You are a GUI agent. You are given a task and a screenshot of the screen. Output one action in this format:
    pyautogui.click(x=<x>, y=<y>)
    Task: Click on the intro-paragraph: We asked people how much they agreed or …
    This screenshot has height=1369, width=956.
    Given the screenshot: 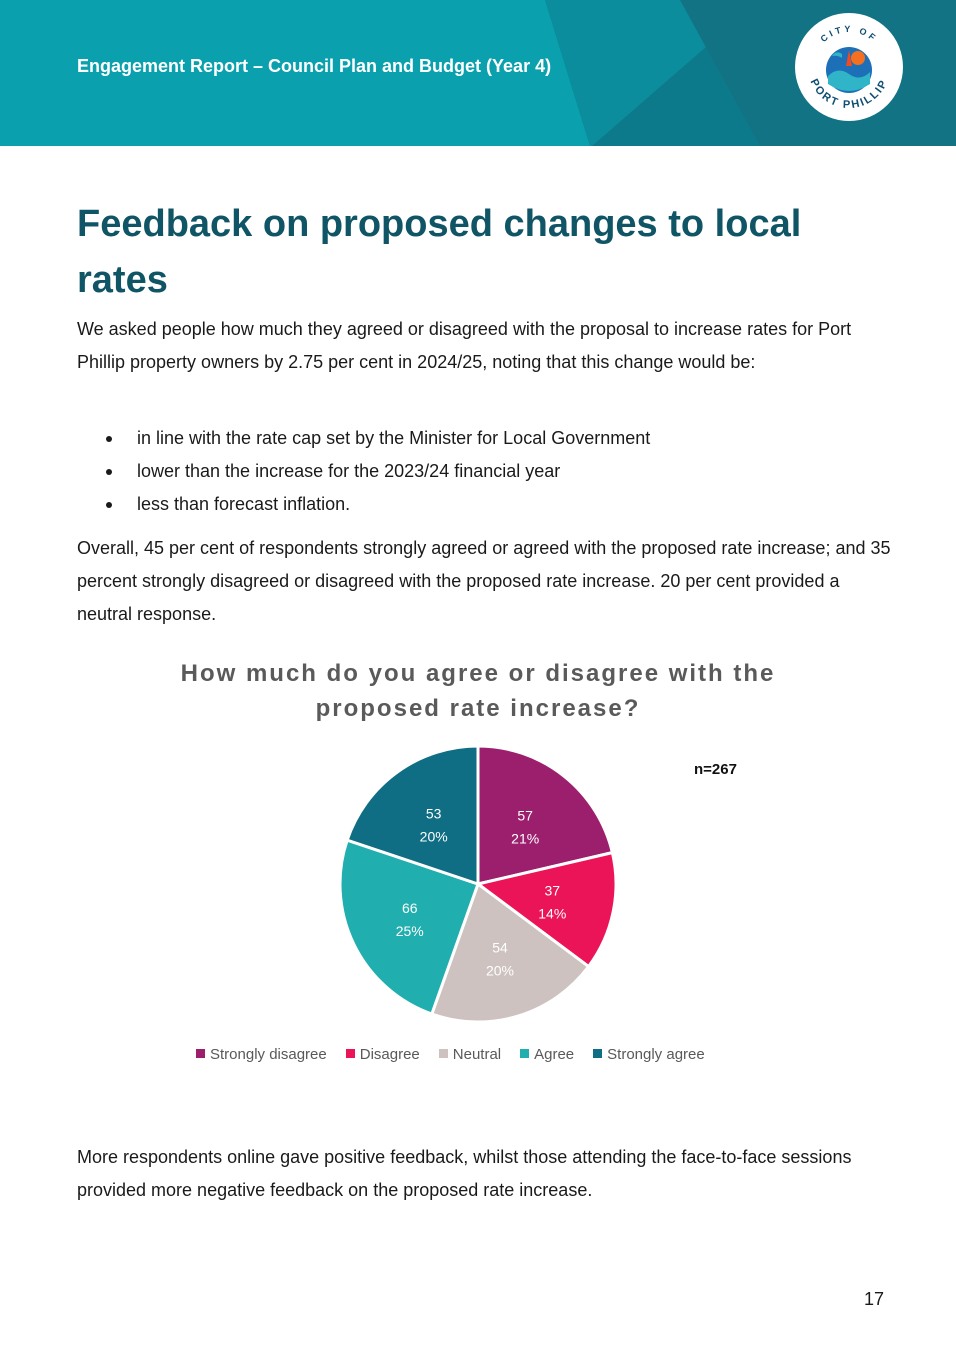 What is the action you would take?
    pyautogui.click(x=464, y=345)
    